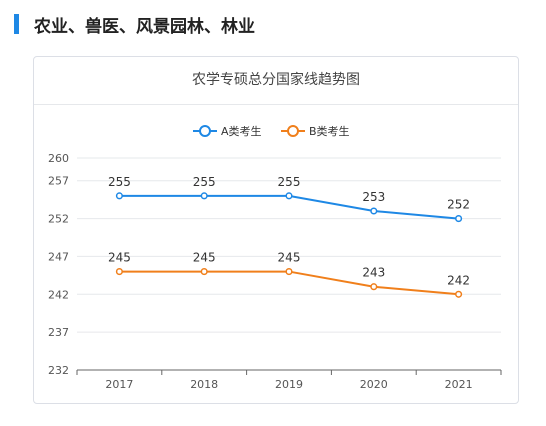 This screenshot has width=546, height=426. I want to click on x-tick-label: 2019, so click(289, 384).